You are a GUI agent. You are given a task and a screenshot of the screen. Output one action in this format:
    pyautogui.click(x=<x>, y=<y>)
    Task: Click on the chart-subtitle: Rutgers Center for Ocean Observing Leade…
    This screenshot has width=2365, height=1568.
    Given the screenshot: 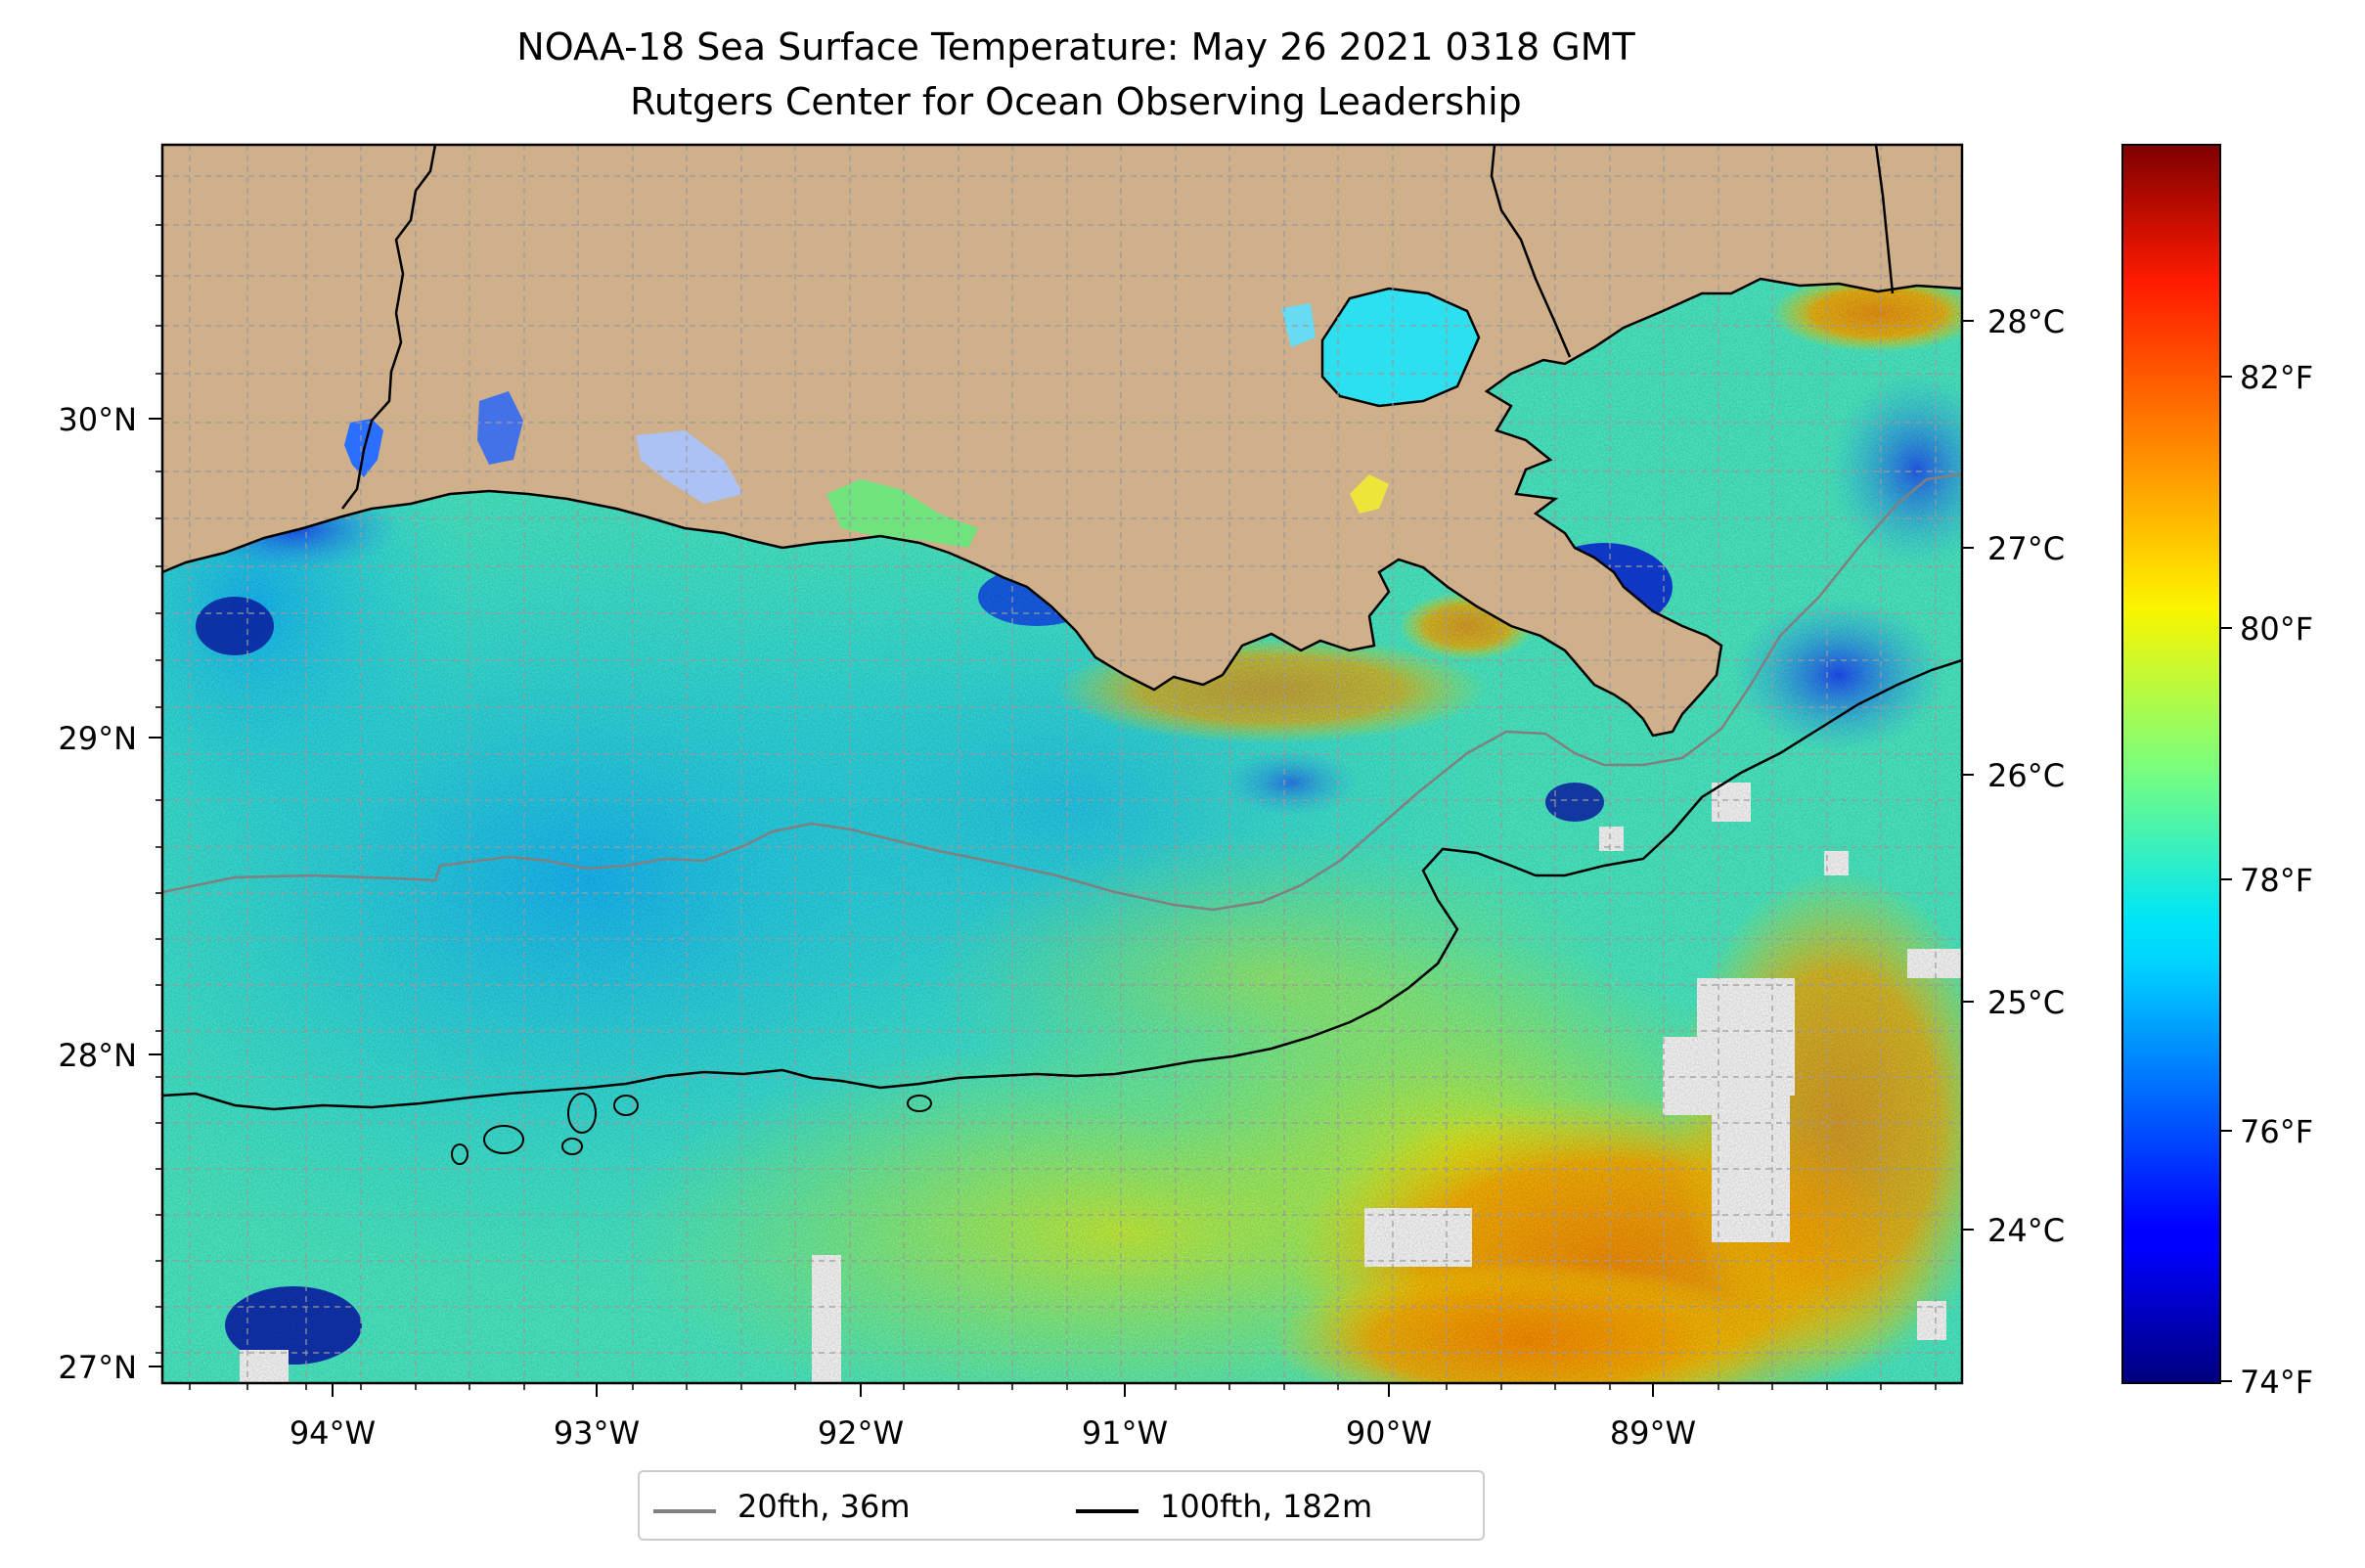 What is the action you would take?
    pyautogui.click(x=1076, y=101)
    